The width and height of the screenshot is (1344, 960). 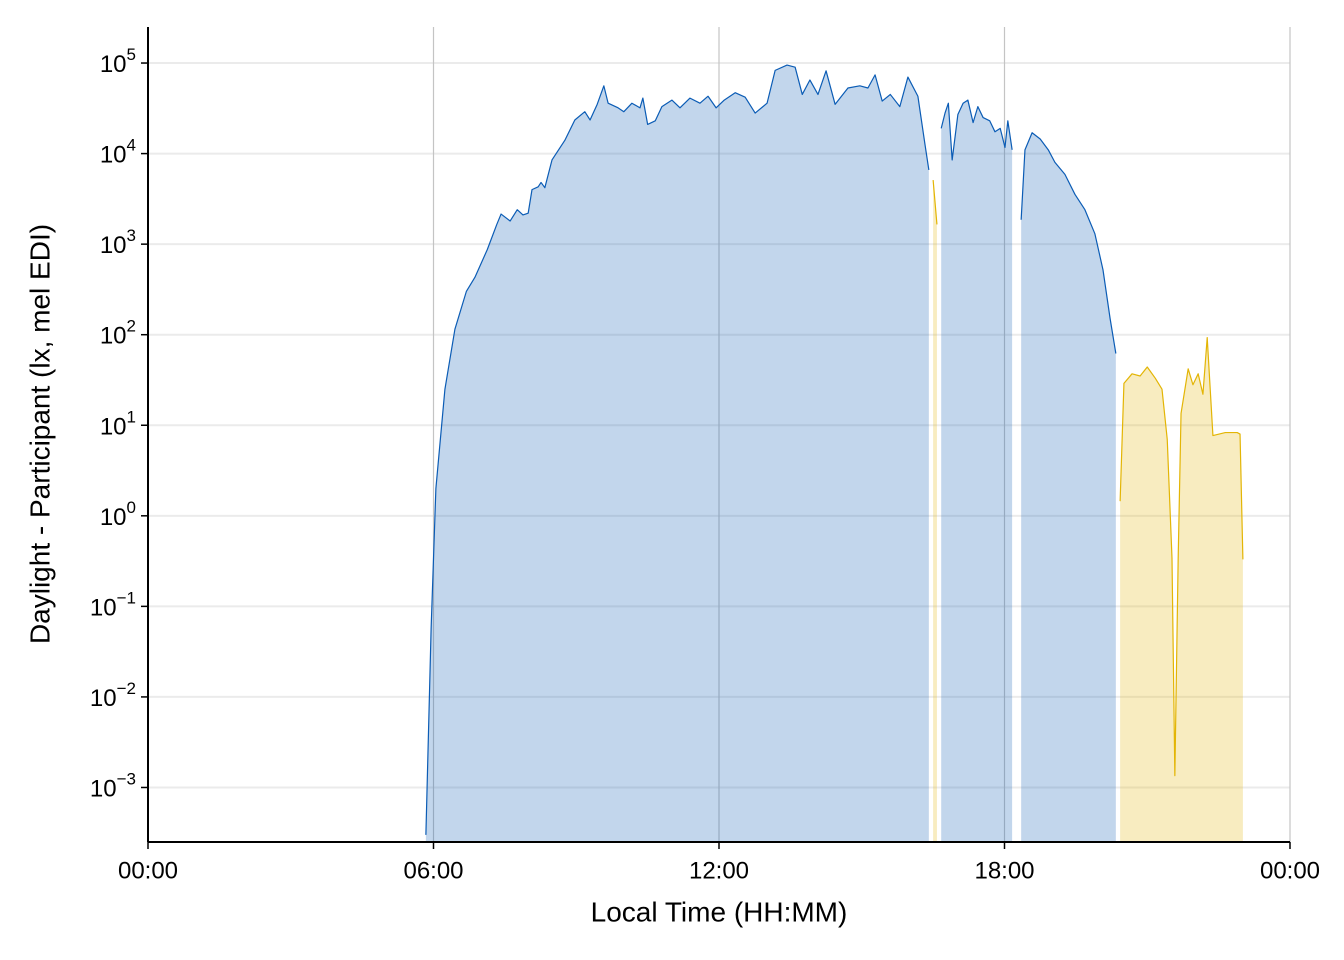 I want to click on y-tick-exponent: 4, so click(x=131, y=145).